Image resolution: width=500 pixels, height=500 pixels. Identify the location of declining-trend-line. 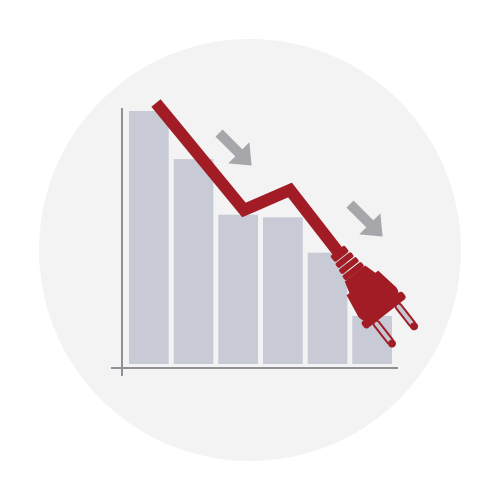
(247, 178).